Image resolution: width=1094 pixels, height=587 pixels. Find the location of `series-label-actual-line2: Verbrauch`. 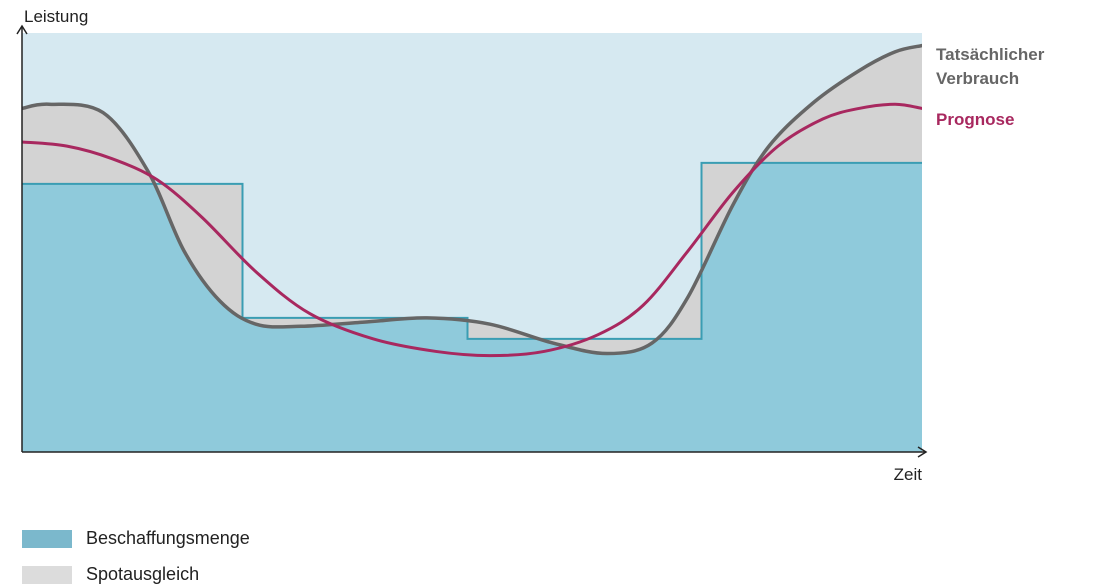

series-label-actual-line2: Verbrauch is located at coordinates (977, 78).